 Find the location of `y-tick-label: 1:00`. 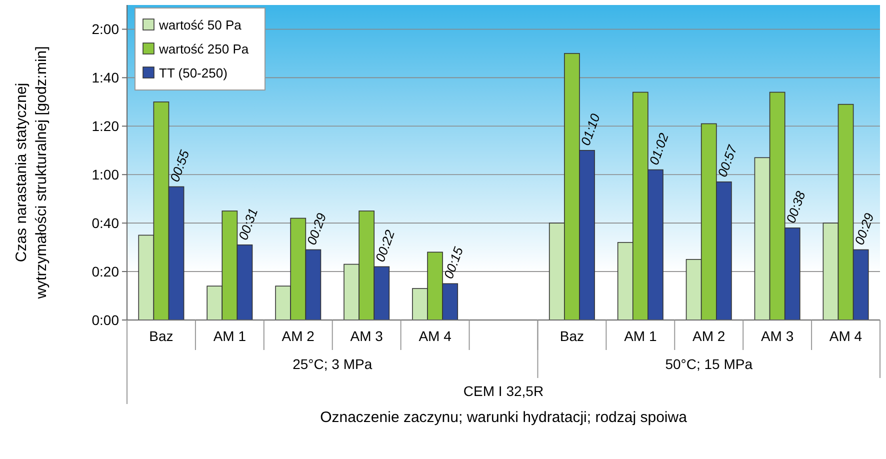

y-tick-label: 1:00 is located at coordinates (106, 174).